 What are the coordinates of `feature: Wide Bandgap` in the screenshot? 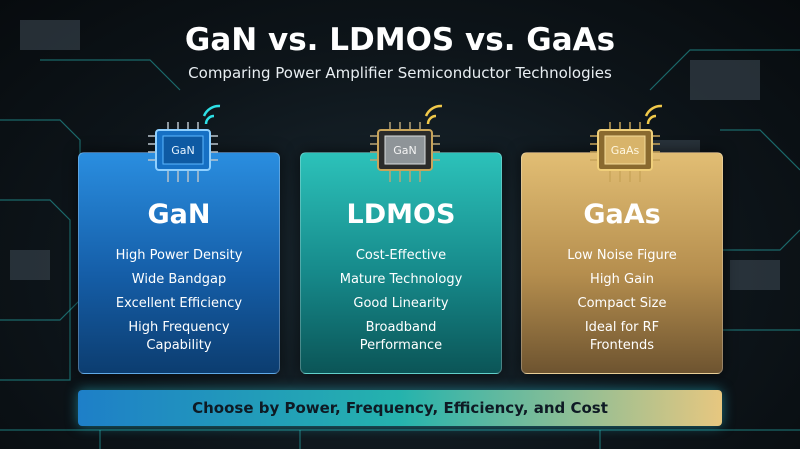 It's located at (179, 279).